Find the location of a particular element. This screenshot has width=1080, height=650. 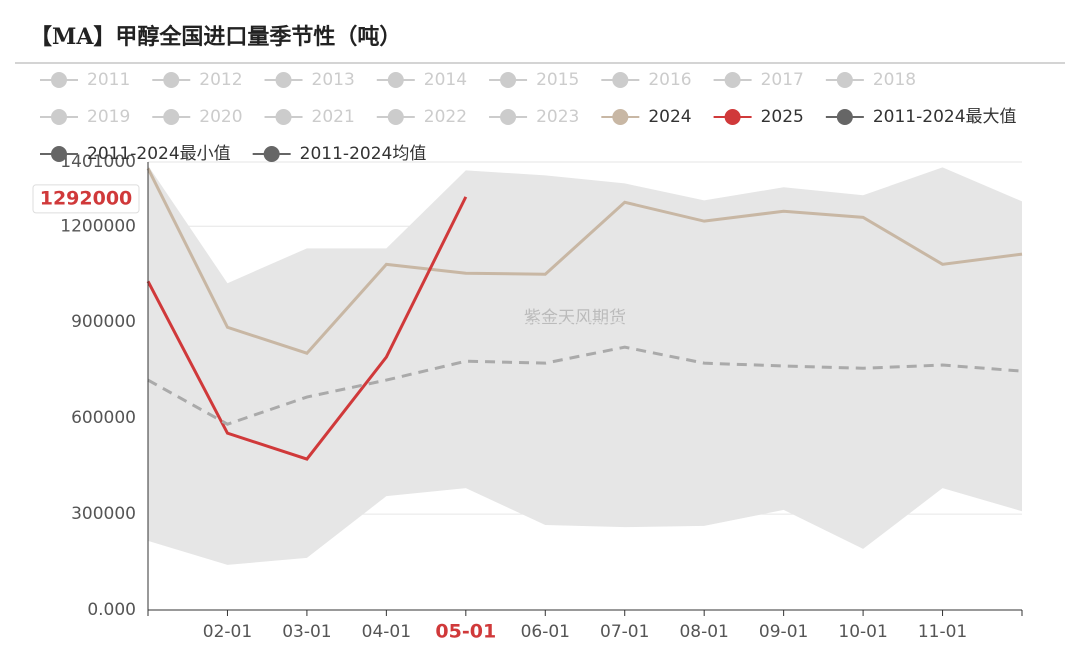

y-tick-label: 0.000 is located at coordinates (111, 610).